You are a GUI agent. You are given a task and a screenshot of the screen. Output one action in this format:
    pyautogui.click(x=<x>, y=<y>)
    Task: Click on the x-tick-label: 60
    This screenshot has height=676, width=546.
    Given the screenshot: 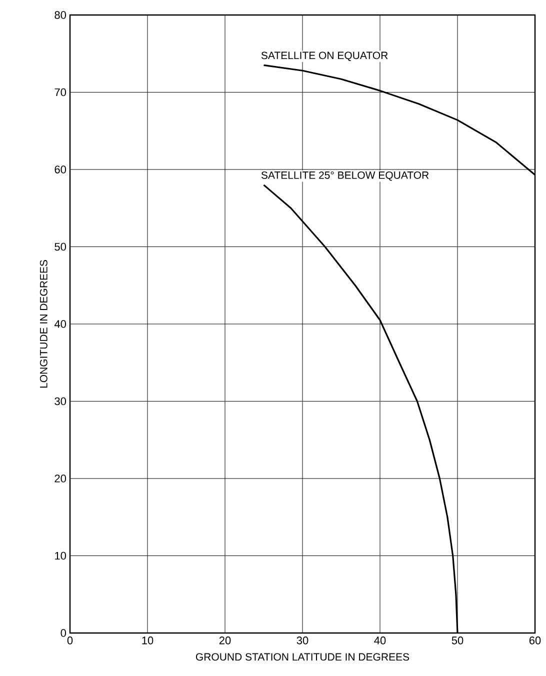 What is the action you would take?
    pyautogui.click(x=535, y=640)
    